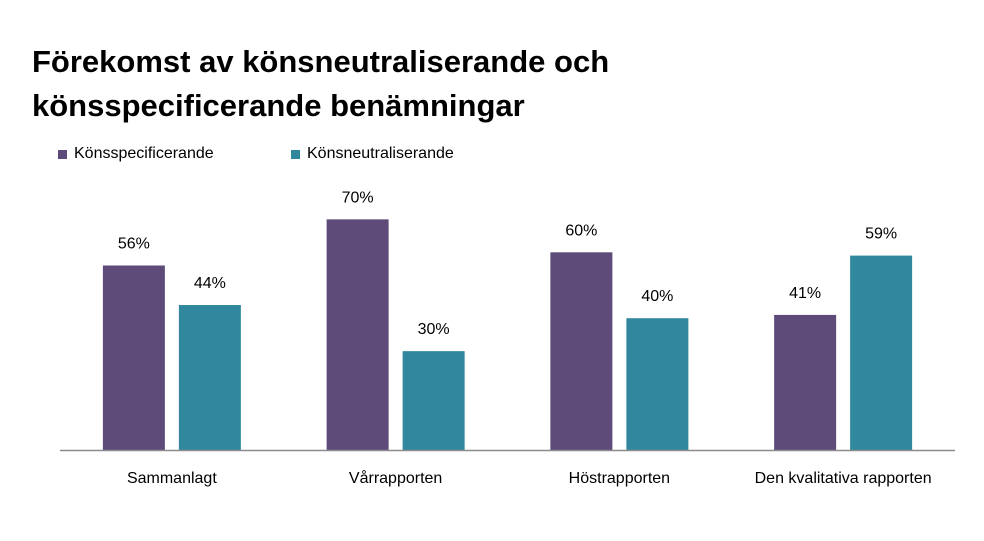 The width and height of the screenshot is (984, 541). What do you see at coordinates (380, 153) in the screenshot?
I see `legend-label-konsneutraliserande: Könsneutraliserande` at bounding box center [380, 153].